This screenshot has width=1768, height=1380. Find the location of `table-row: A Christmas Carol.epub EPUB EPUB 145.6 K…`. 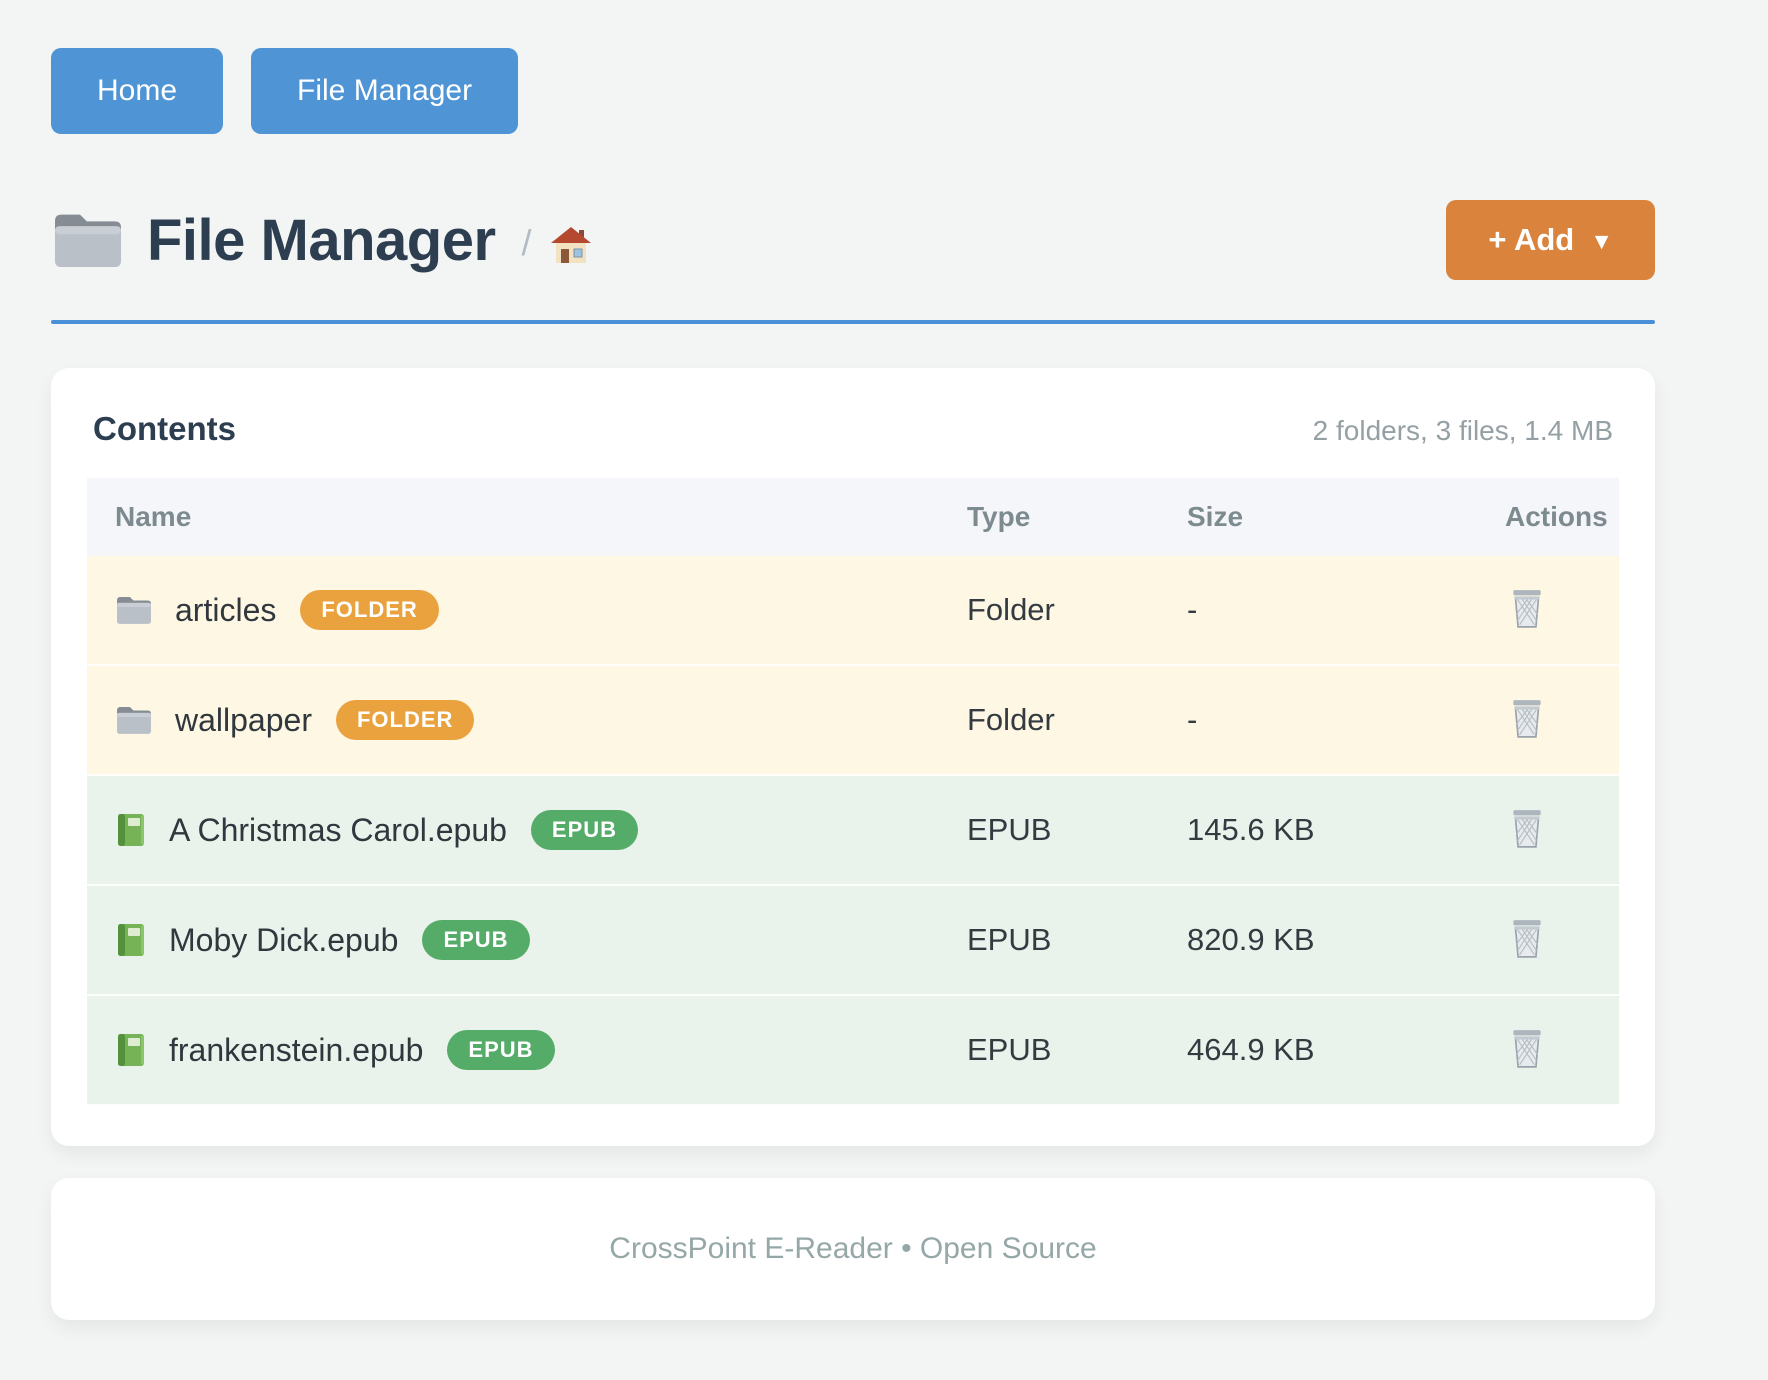

table-row: A Christmas Carol.epub EPUB EPUB 145.6 K… is located at coordinates (853, 831).